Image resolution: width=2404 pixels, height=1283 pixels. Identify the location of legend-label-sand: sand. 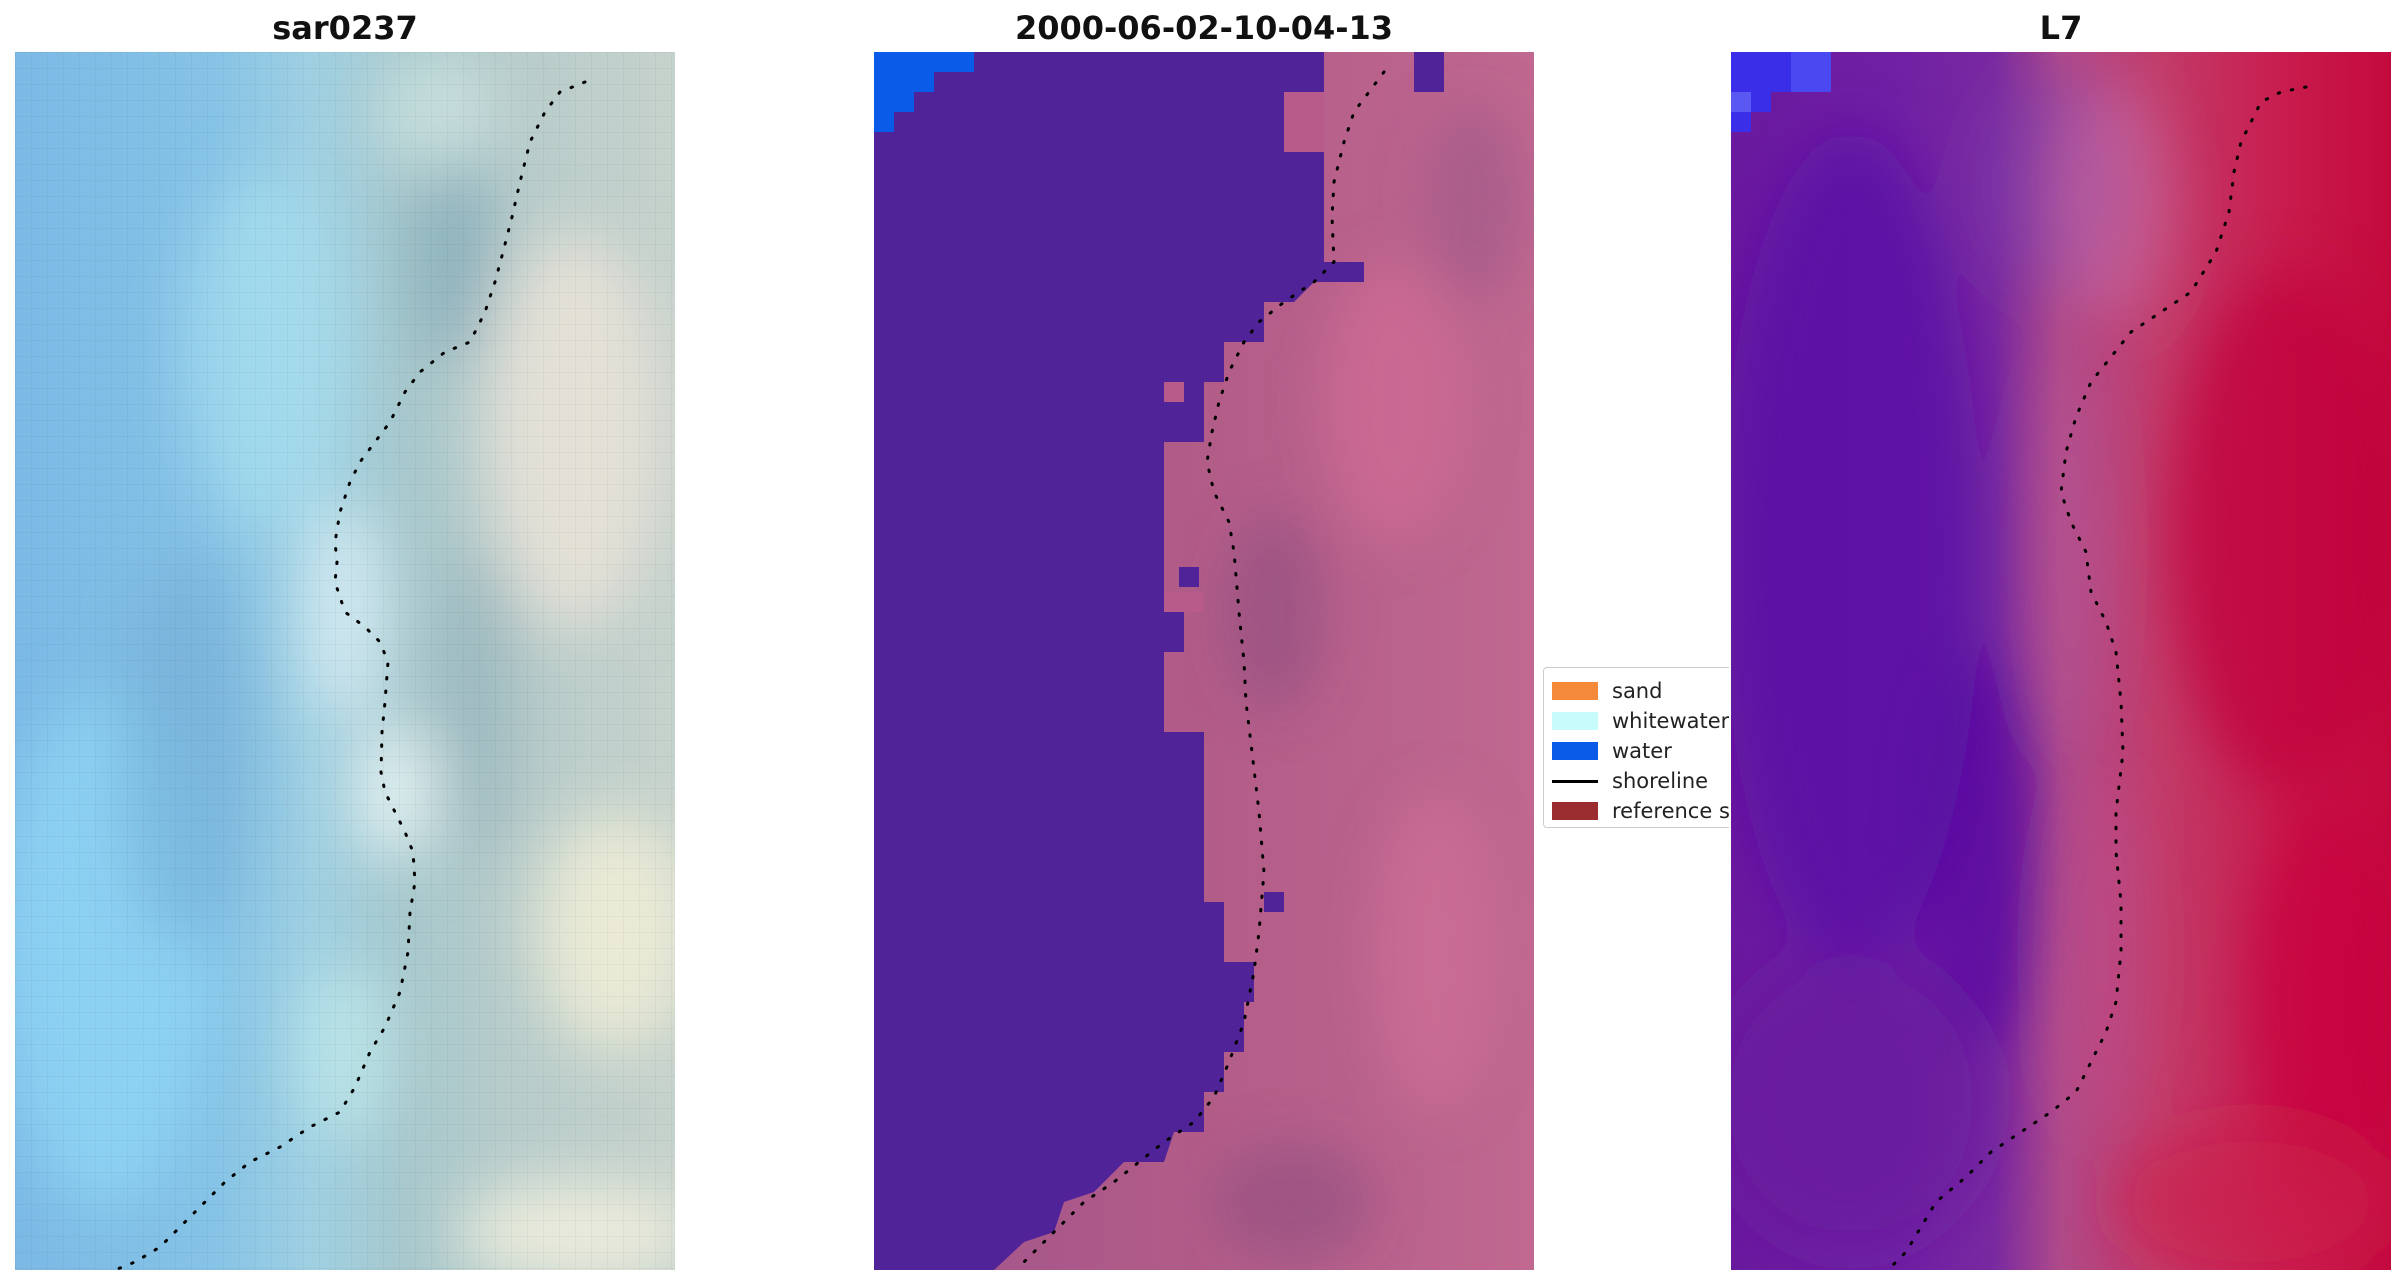
(1637, 691).